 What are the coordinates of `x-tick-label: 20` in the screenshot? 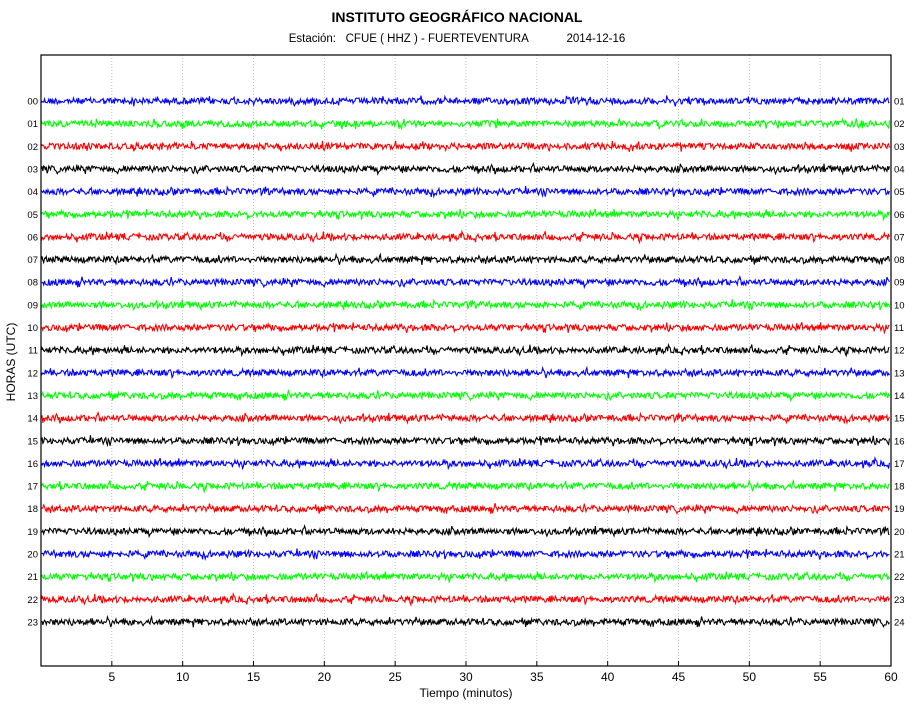 It's located at (325, 677).